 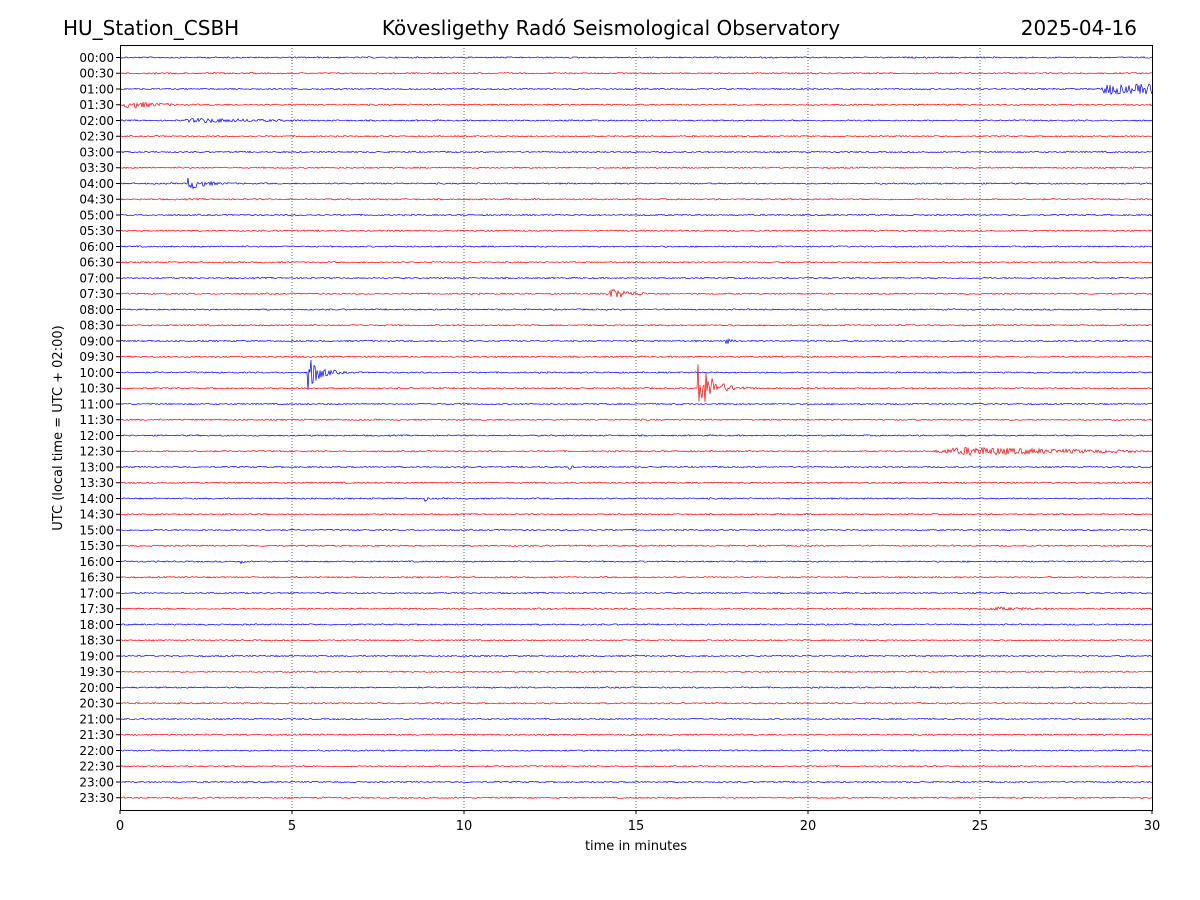 I want to click on y-tick-label: 03:30, so click(x=96, y=168).